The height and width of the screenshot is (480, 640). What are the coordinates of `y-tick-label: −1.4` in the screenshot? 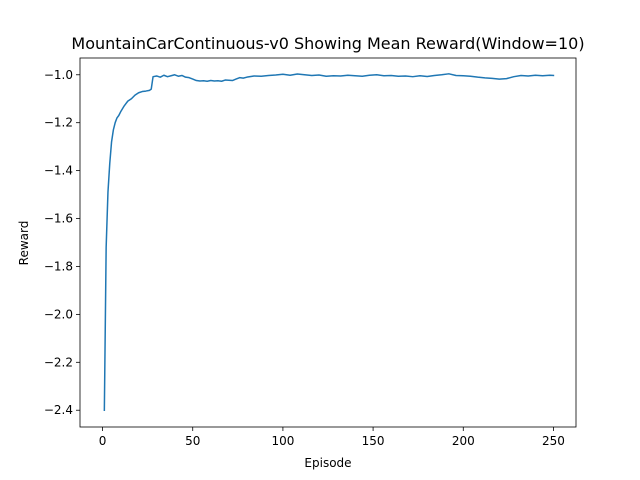 It's located at (58, 171).